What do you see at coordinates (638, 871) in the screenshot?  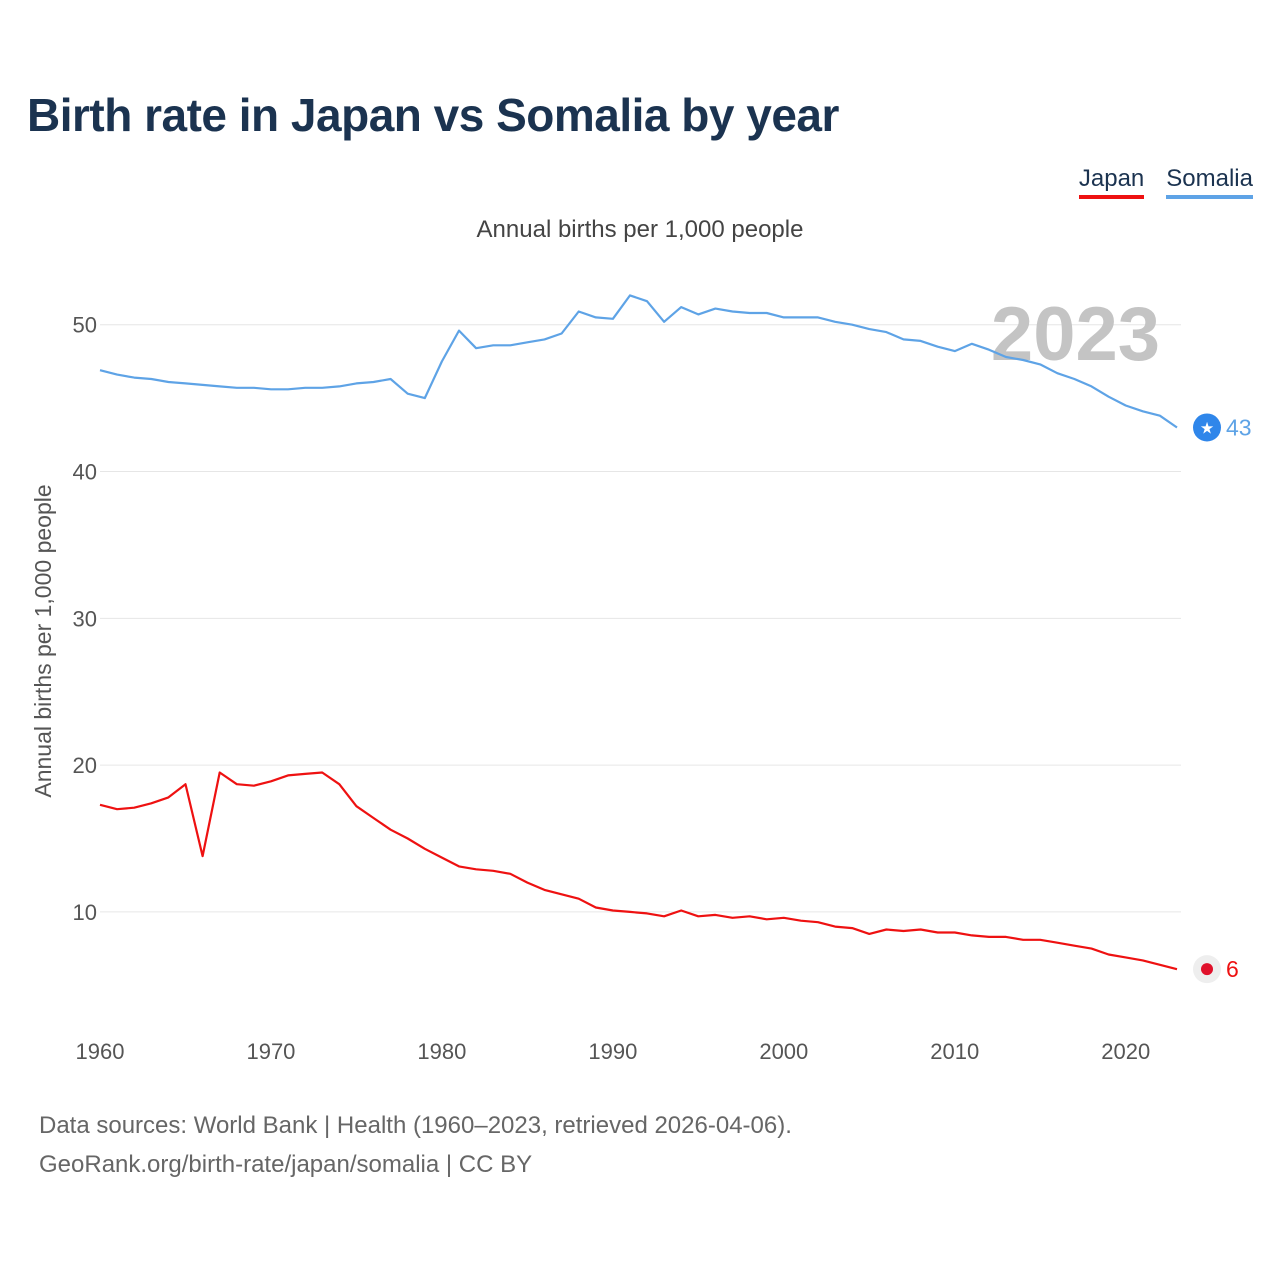 I see `series-line-japan` at bounding box center [638, 871].